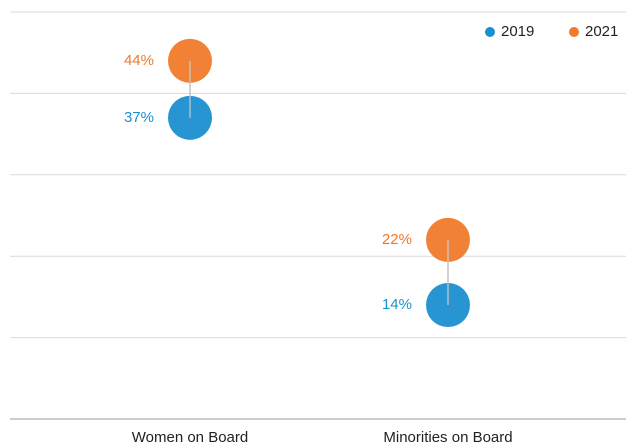  I want to click on x-tick-label: Women on Board, so click(190, 437).